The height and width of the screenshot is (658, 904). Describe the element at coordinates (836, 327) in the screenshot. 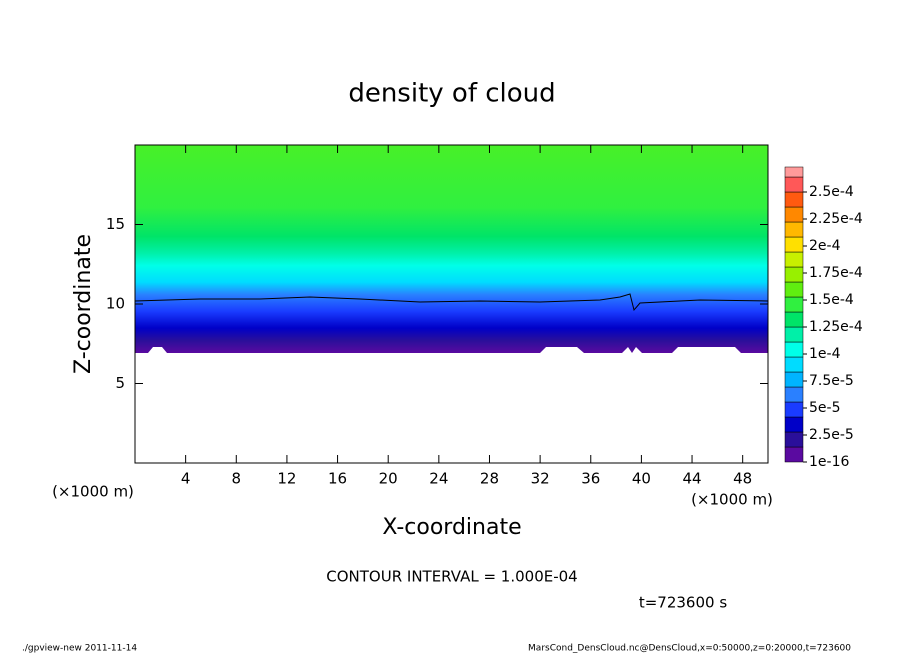

I see `colorbar-label: 1.25e-4` at that location.